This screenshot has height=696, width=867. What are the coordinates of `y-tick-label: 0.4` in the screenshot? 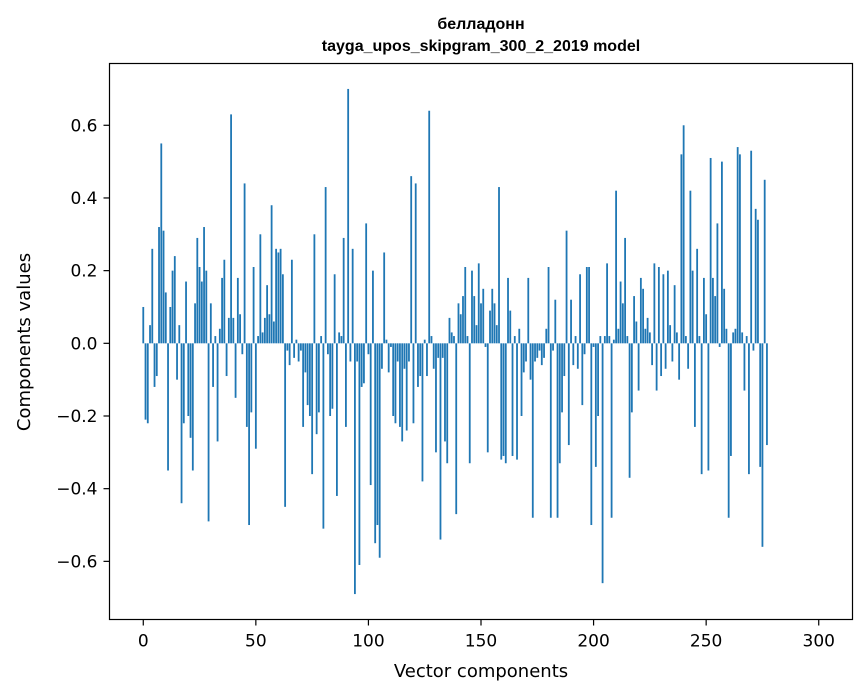 It's located at (83, 199).